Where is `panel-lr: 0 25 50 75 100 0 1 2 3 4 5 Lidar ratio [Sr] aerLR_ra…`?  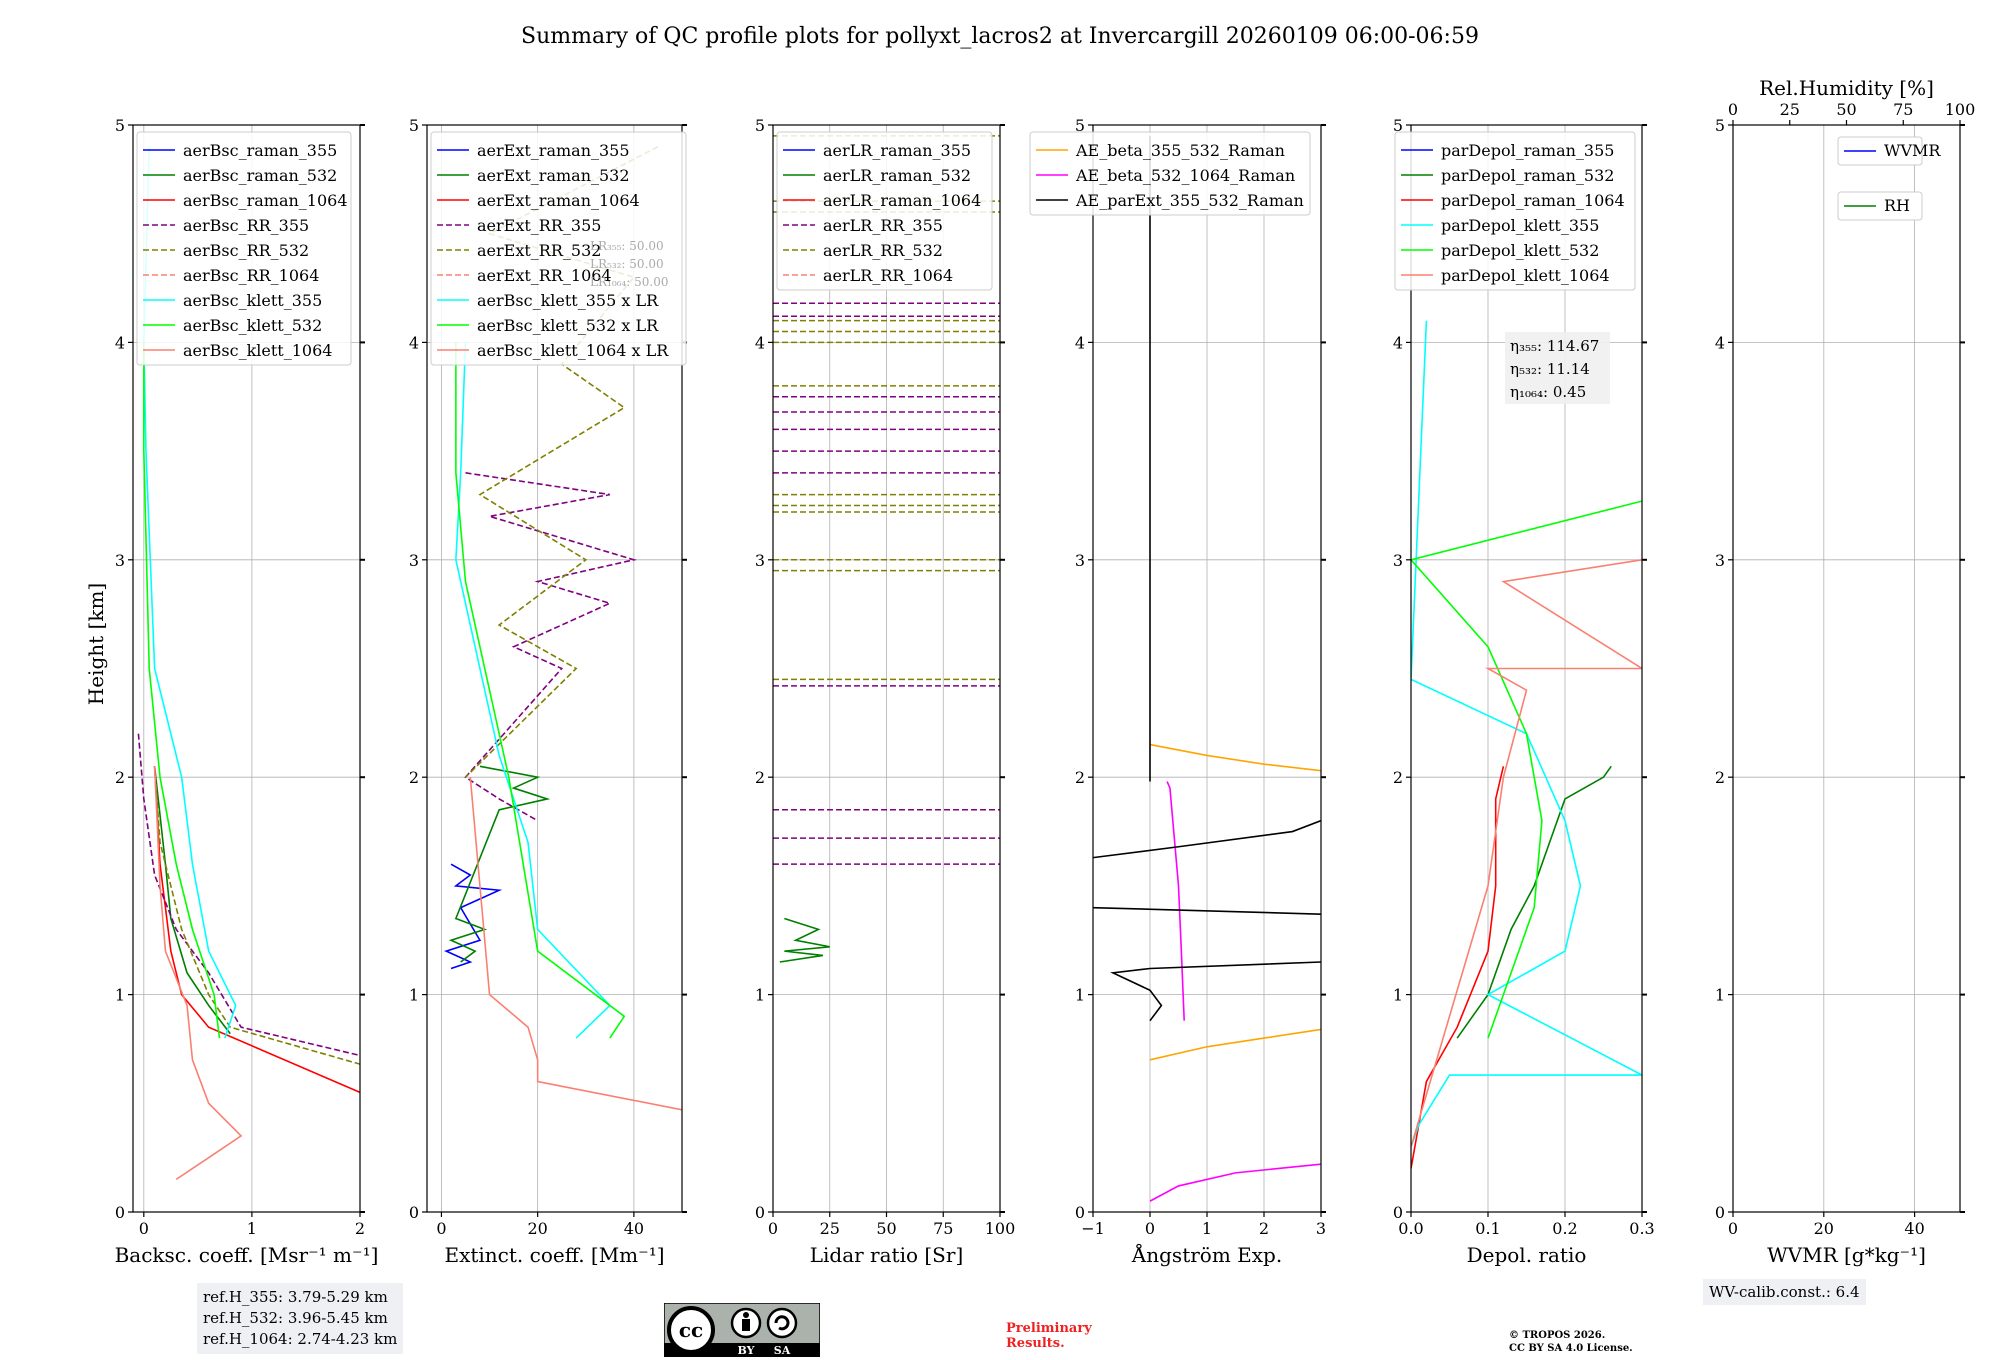 panel-lr: 0 25 50 75 100 0 1 2 3 4 5 Lidar ratio [Sr] aerLR_ra… is located at coordinates (885, 691).